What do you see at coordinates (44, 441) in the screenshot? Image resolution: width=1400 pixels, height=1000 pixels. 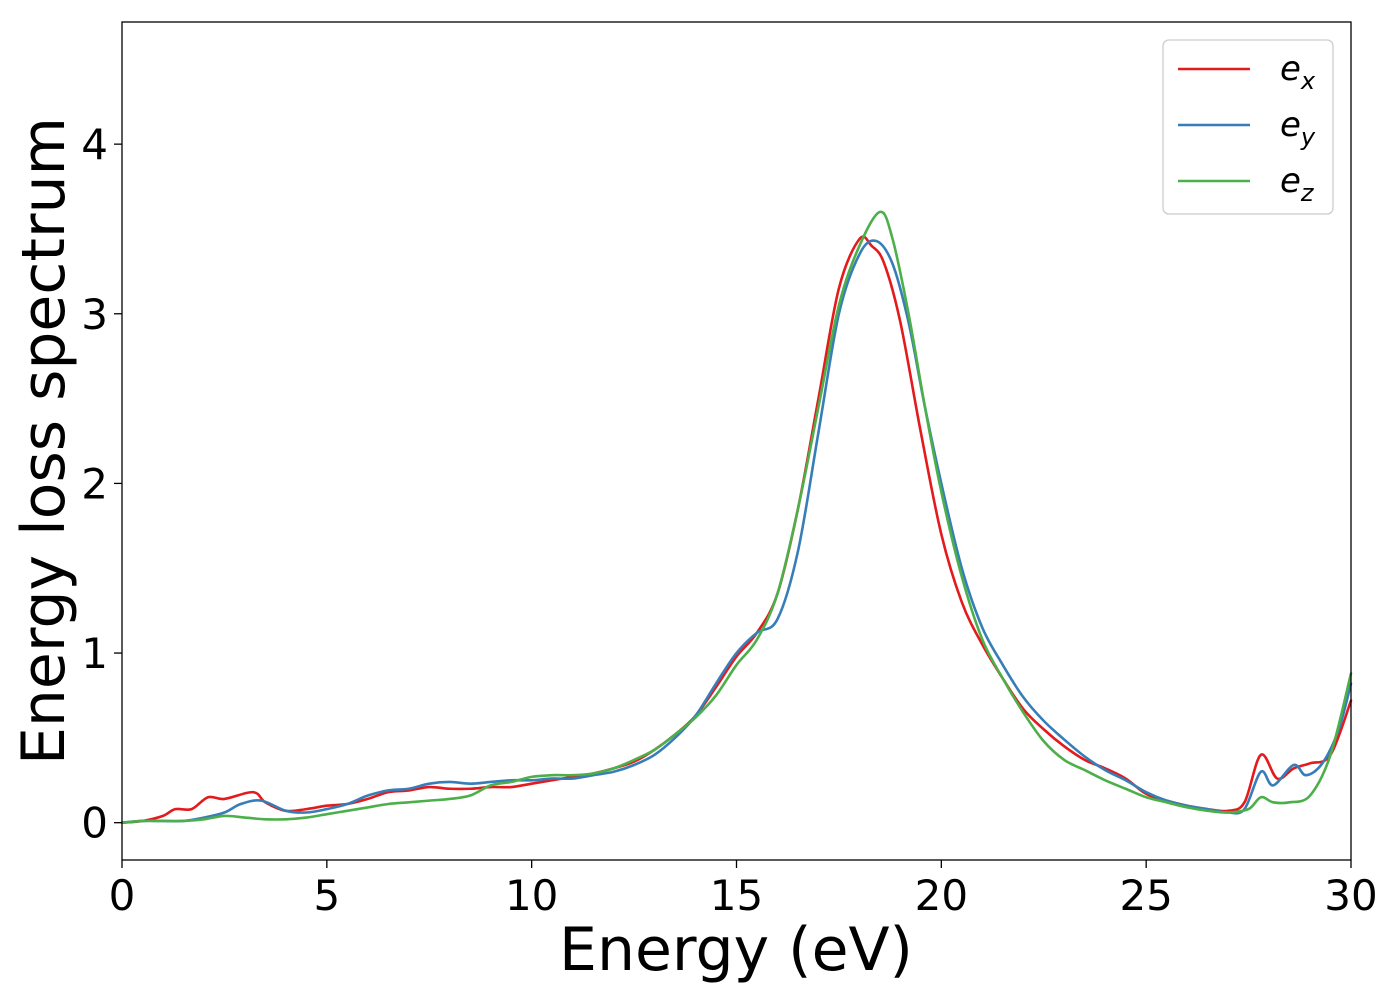 I see `y-axis-label: Energy loss spectrum` at bounding box center [44, 441].